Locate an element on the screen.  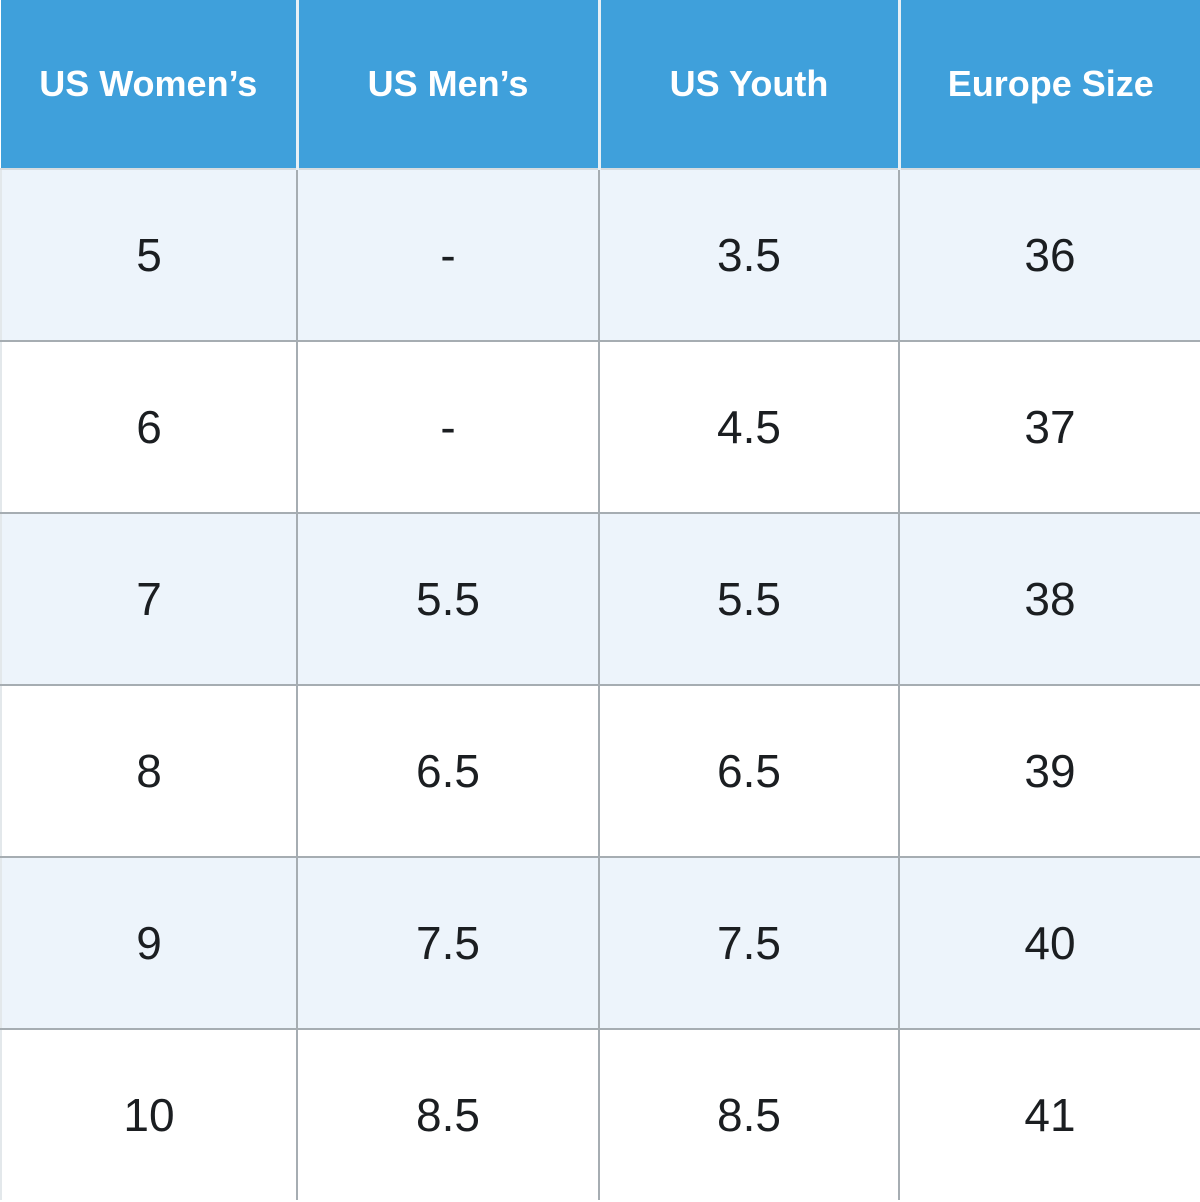
header-row: US Women’s US Men’s US Youth Europe Size is located at coordinates (600, 85).